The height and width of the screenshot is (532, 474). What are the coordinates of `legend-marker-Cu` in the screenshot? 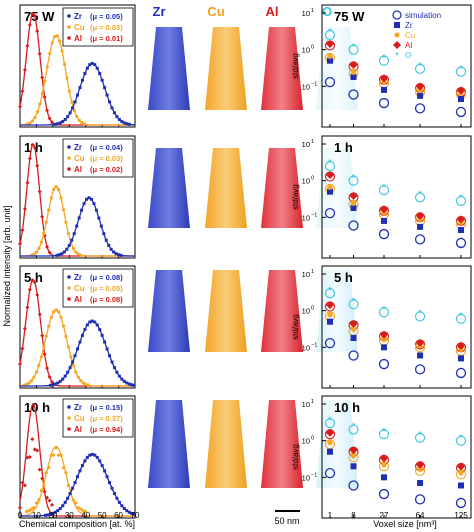 It's located at (69, 27).